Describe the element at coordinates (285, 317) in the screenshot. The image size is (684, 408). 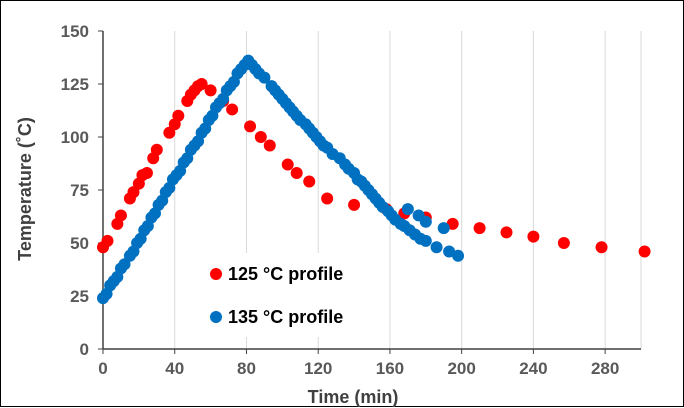
I see `legend-label-135: 135 °C profile` at that location.